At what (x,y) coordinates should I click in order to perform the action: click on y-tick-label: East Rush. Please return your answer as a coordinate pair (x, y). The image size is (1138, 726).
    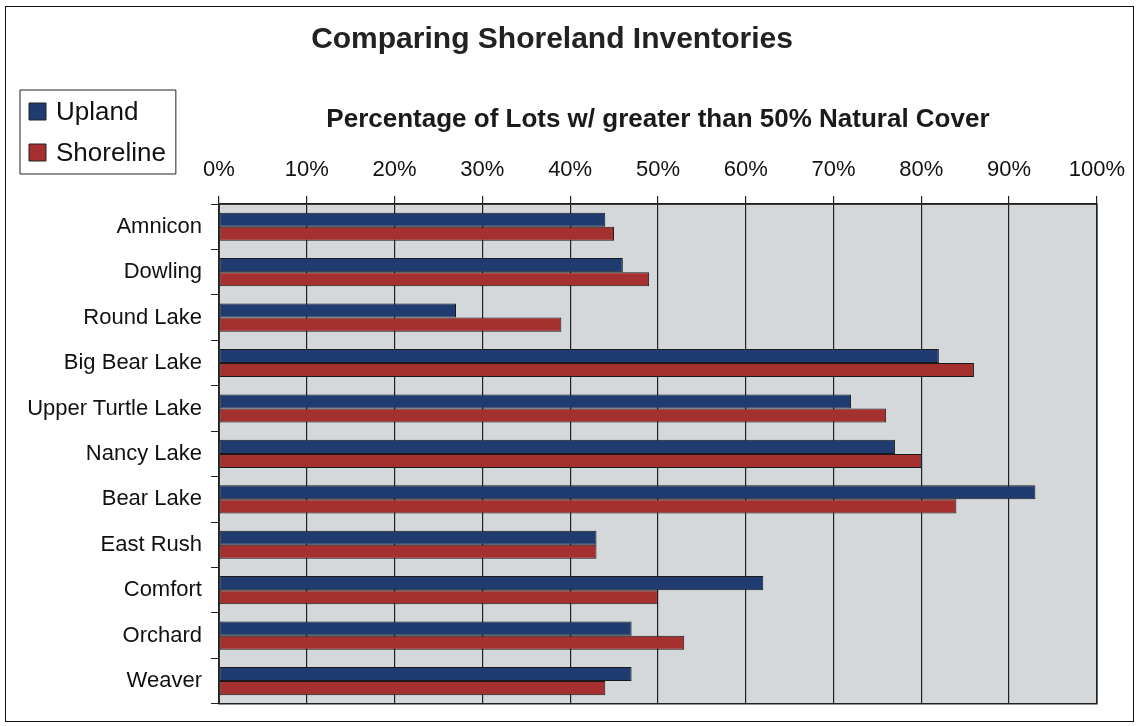
    Looking at the image, I should click on (151, 543).